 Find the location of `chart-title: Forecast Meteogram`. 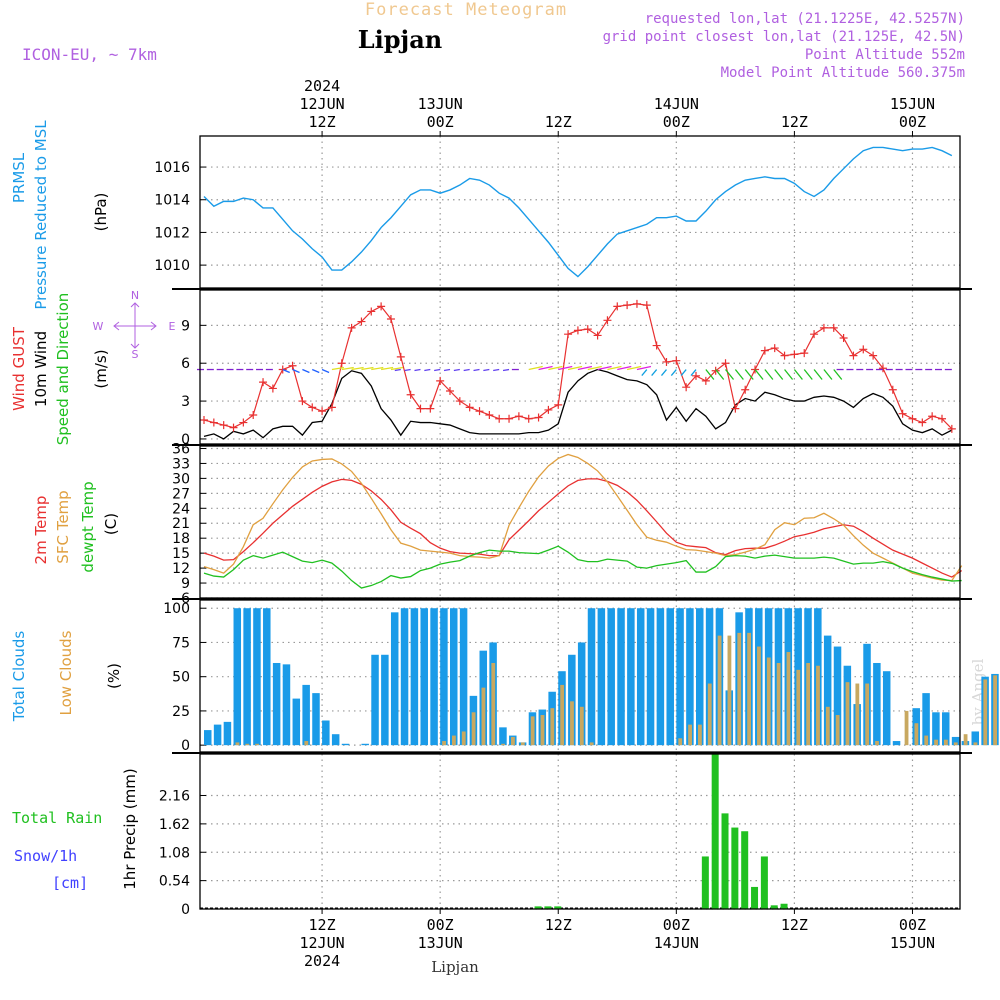

chart-title: Forecast Meteogram is located at coordinates (466, 10).